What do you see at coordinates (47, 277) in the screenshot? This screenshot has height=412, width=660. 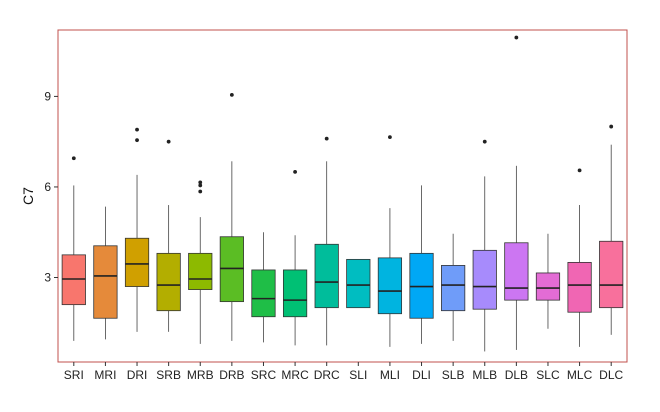 I see `y-tick-label: 3` at bounding box center [47, 277].